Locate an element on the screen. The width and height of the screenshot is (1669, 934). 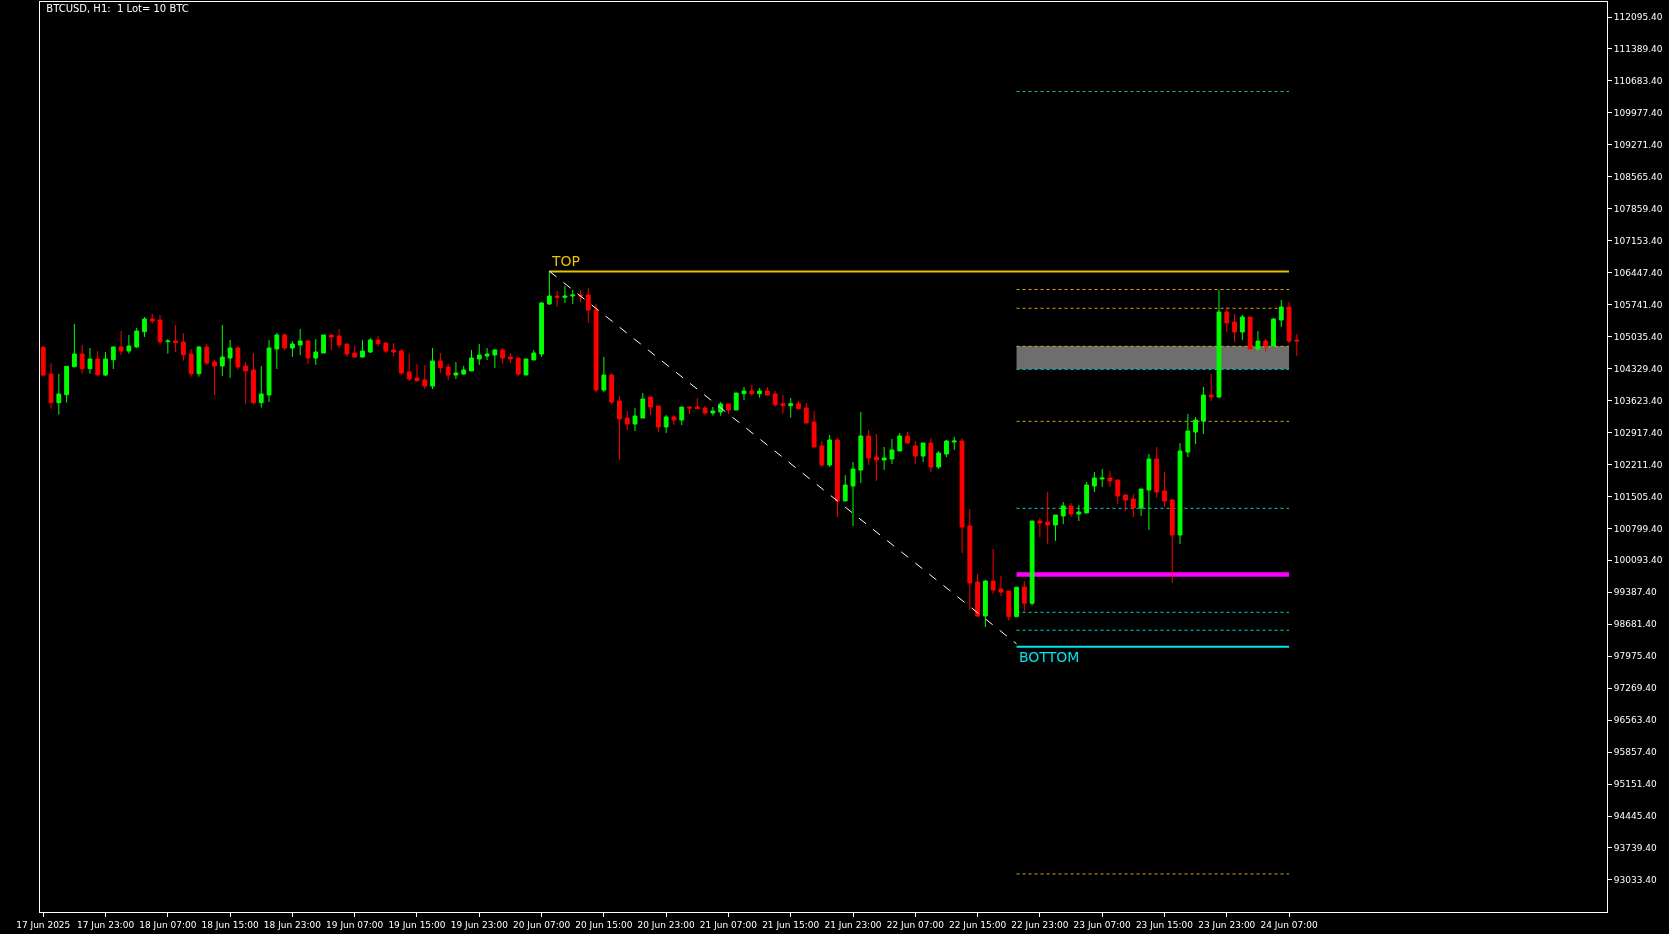
y-tick-label: 99387.40 is located at coordinates (1635, 592).